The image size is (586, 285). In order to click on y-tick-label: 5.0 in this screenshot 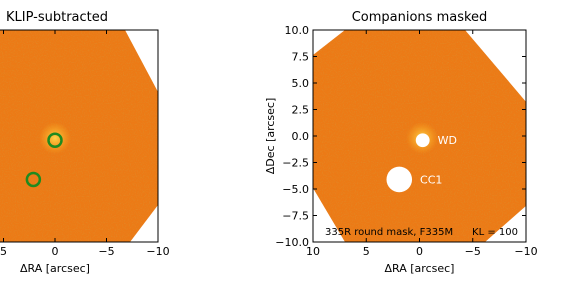, I will do `click(301, 83)`.